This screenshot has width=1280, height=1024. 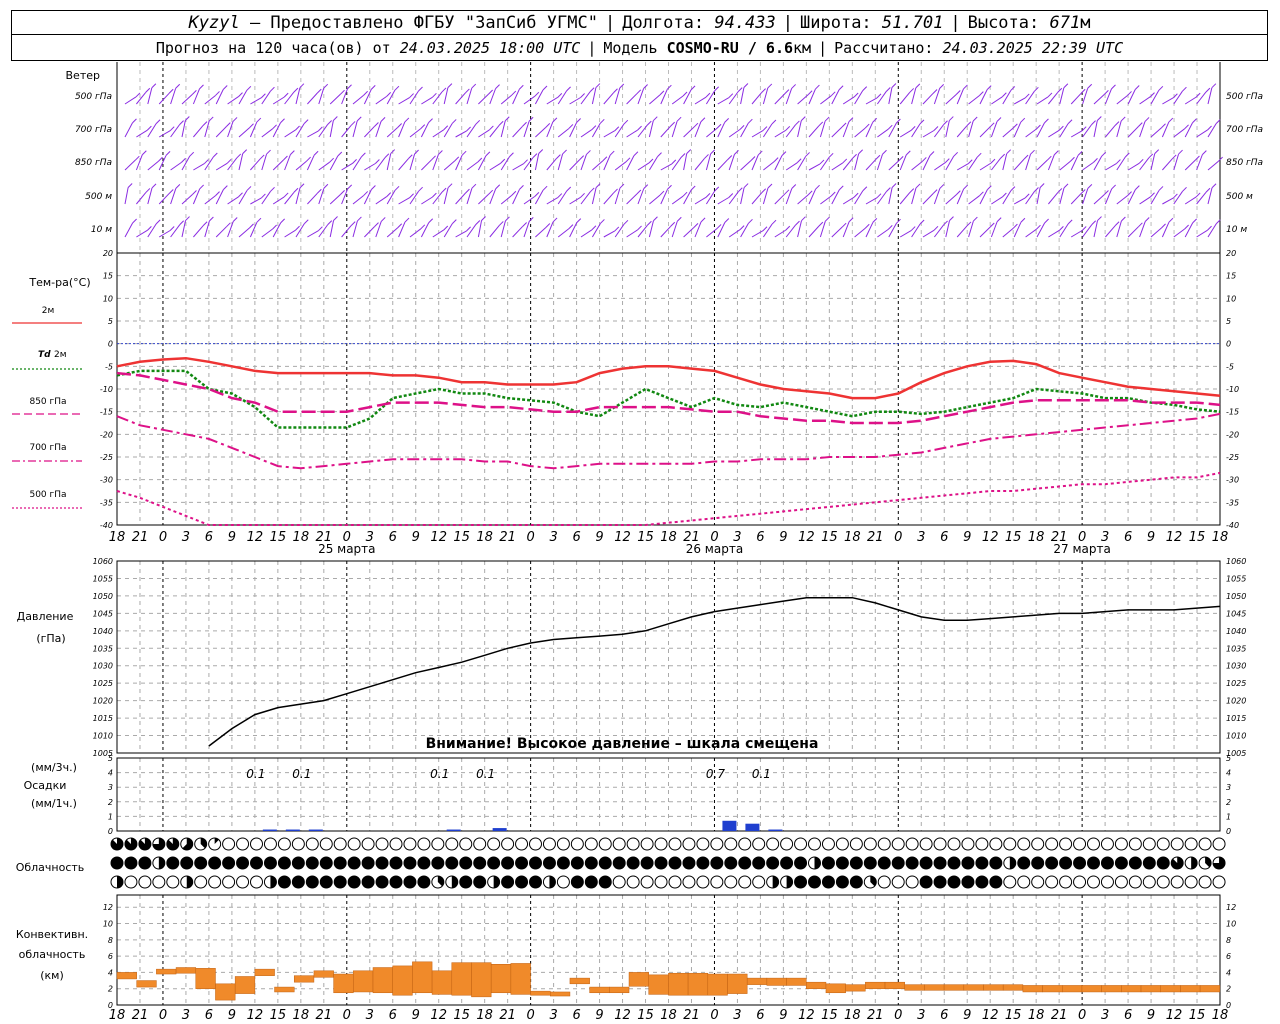 What do you see at coordinates (103, 578) in the screenshot?
I see `press-ytick-left: 1055` at bounding box center [103, 578].